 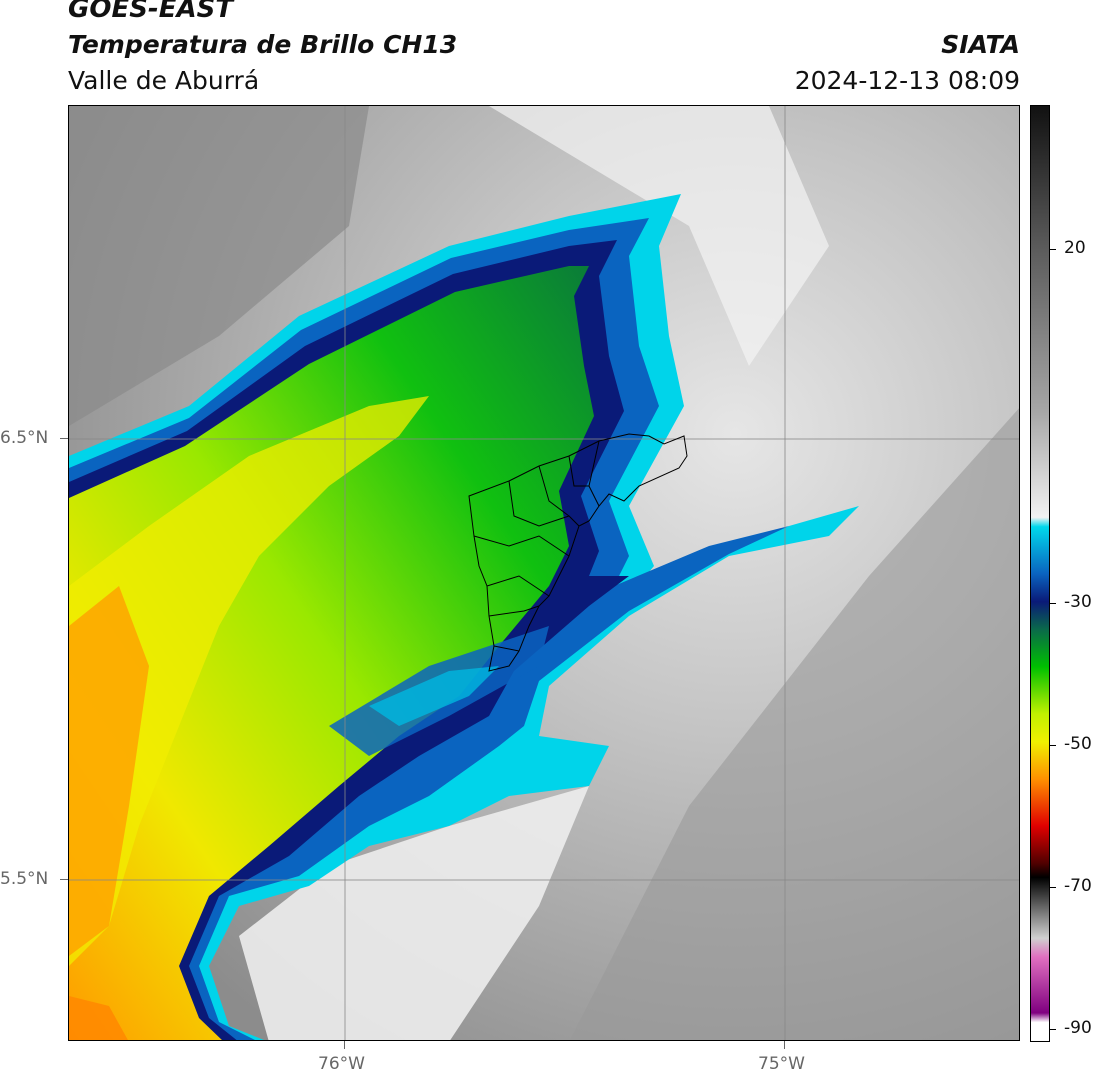 What do you see at coordinates (1078, 744) in the screenshot?
I see `colorbar-label: -50` at bounding box center [1078, 744].